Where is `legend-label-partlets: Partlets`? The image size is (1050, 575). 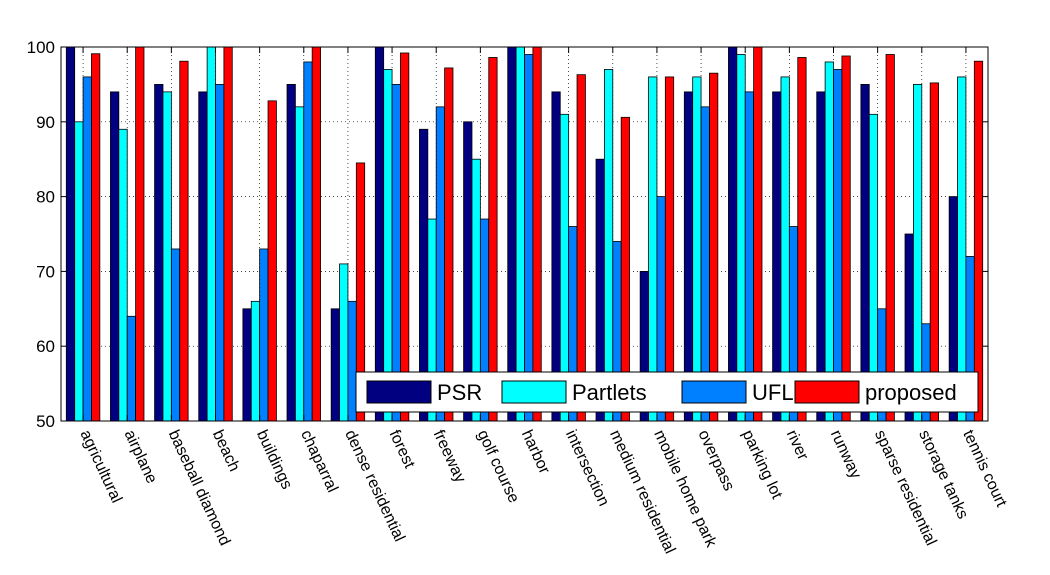
legend-label-partlets: Partlets is located at coordinates (609, 392).